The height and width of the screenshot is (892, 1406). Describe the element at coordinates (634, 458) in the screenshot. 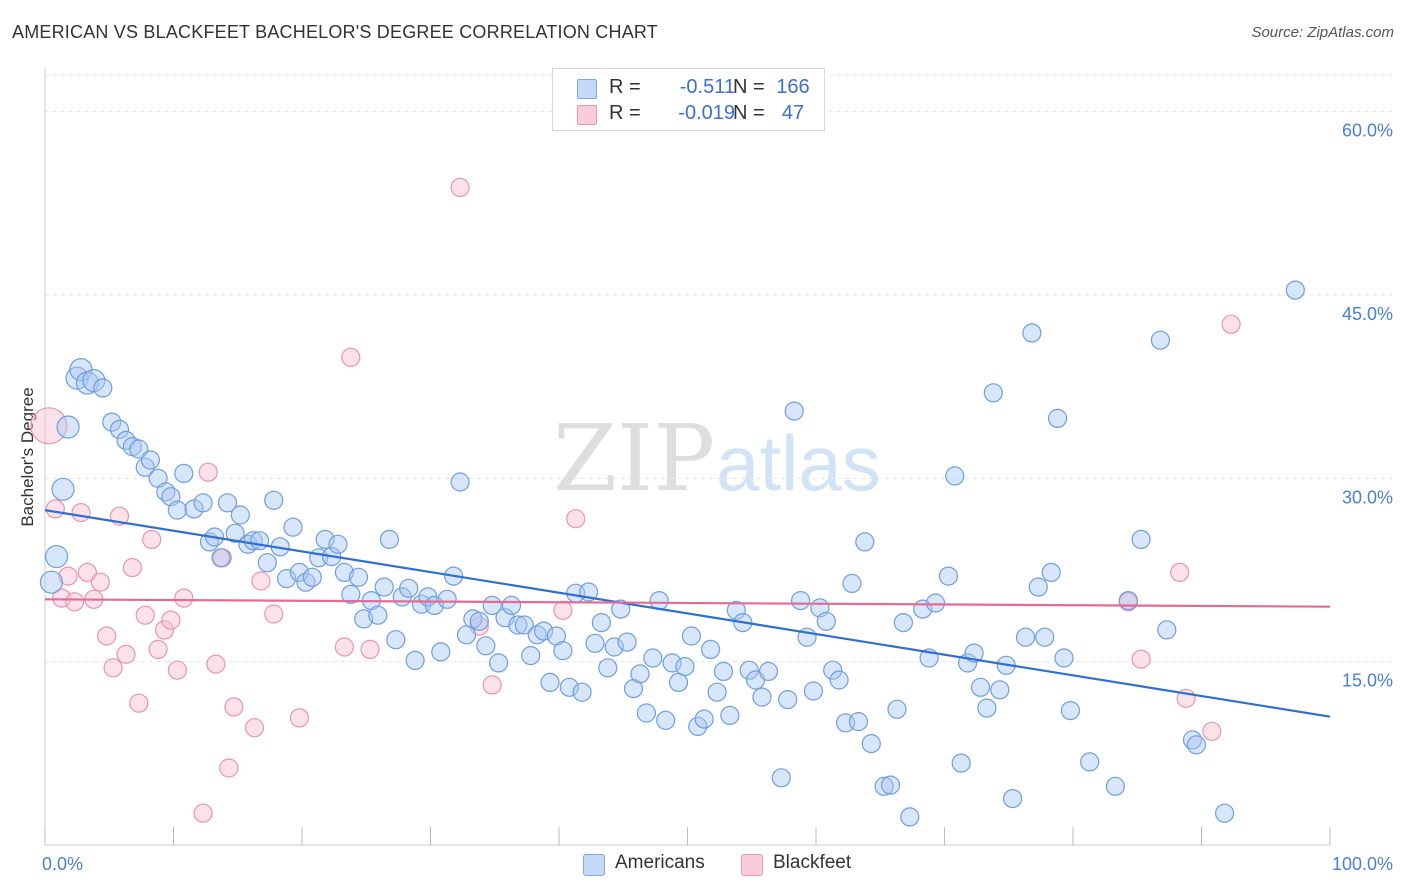

I see `watermark-zip: ZIP` at that location.